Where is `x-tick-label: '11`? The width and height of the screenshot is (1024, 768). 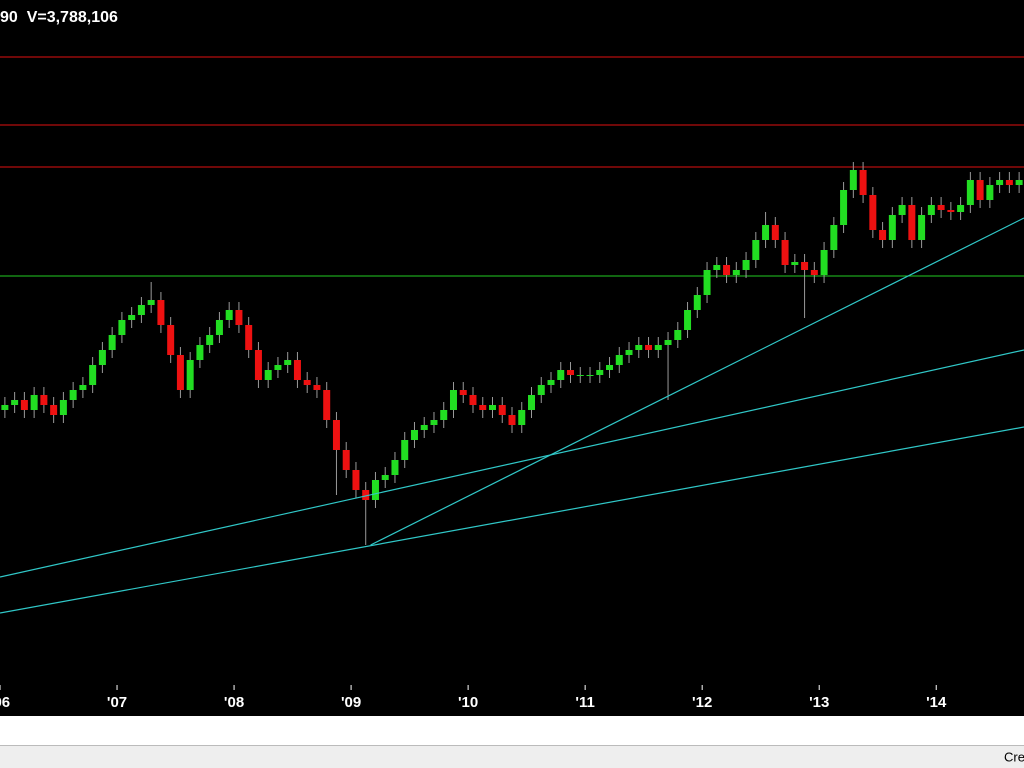 x-tick-label: '11 is located at coordinates (584, 702).